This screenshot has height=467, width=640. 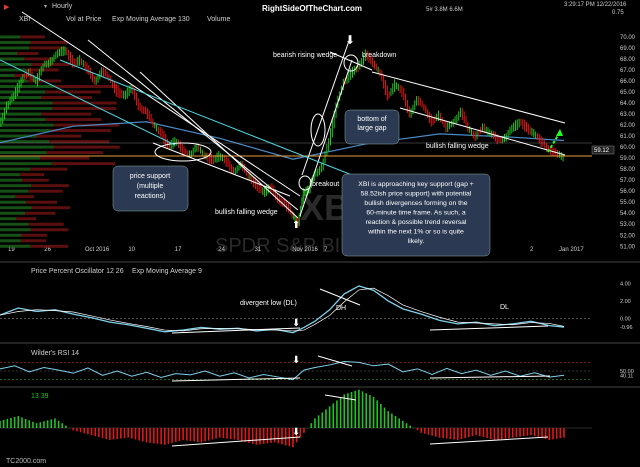 What do you see at coordinates (24, 19) in the screenshot?
I see `symbol-label: XBI` at bounding box center [24, 19].